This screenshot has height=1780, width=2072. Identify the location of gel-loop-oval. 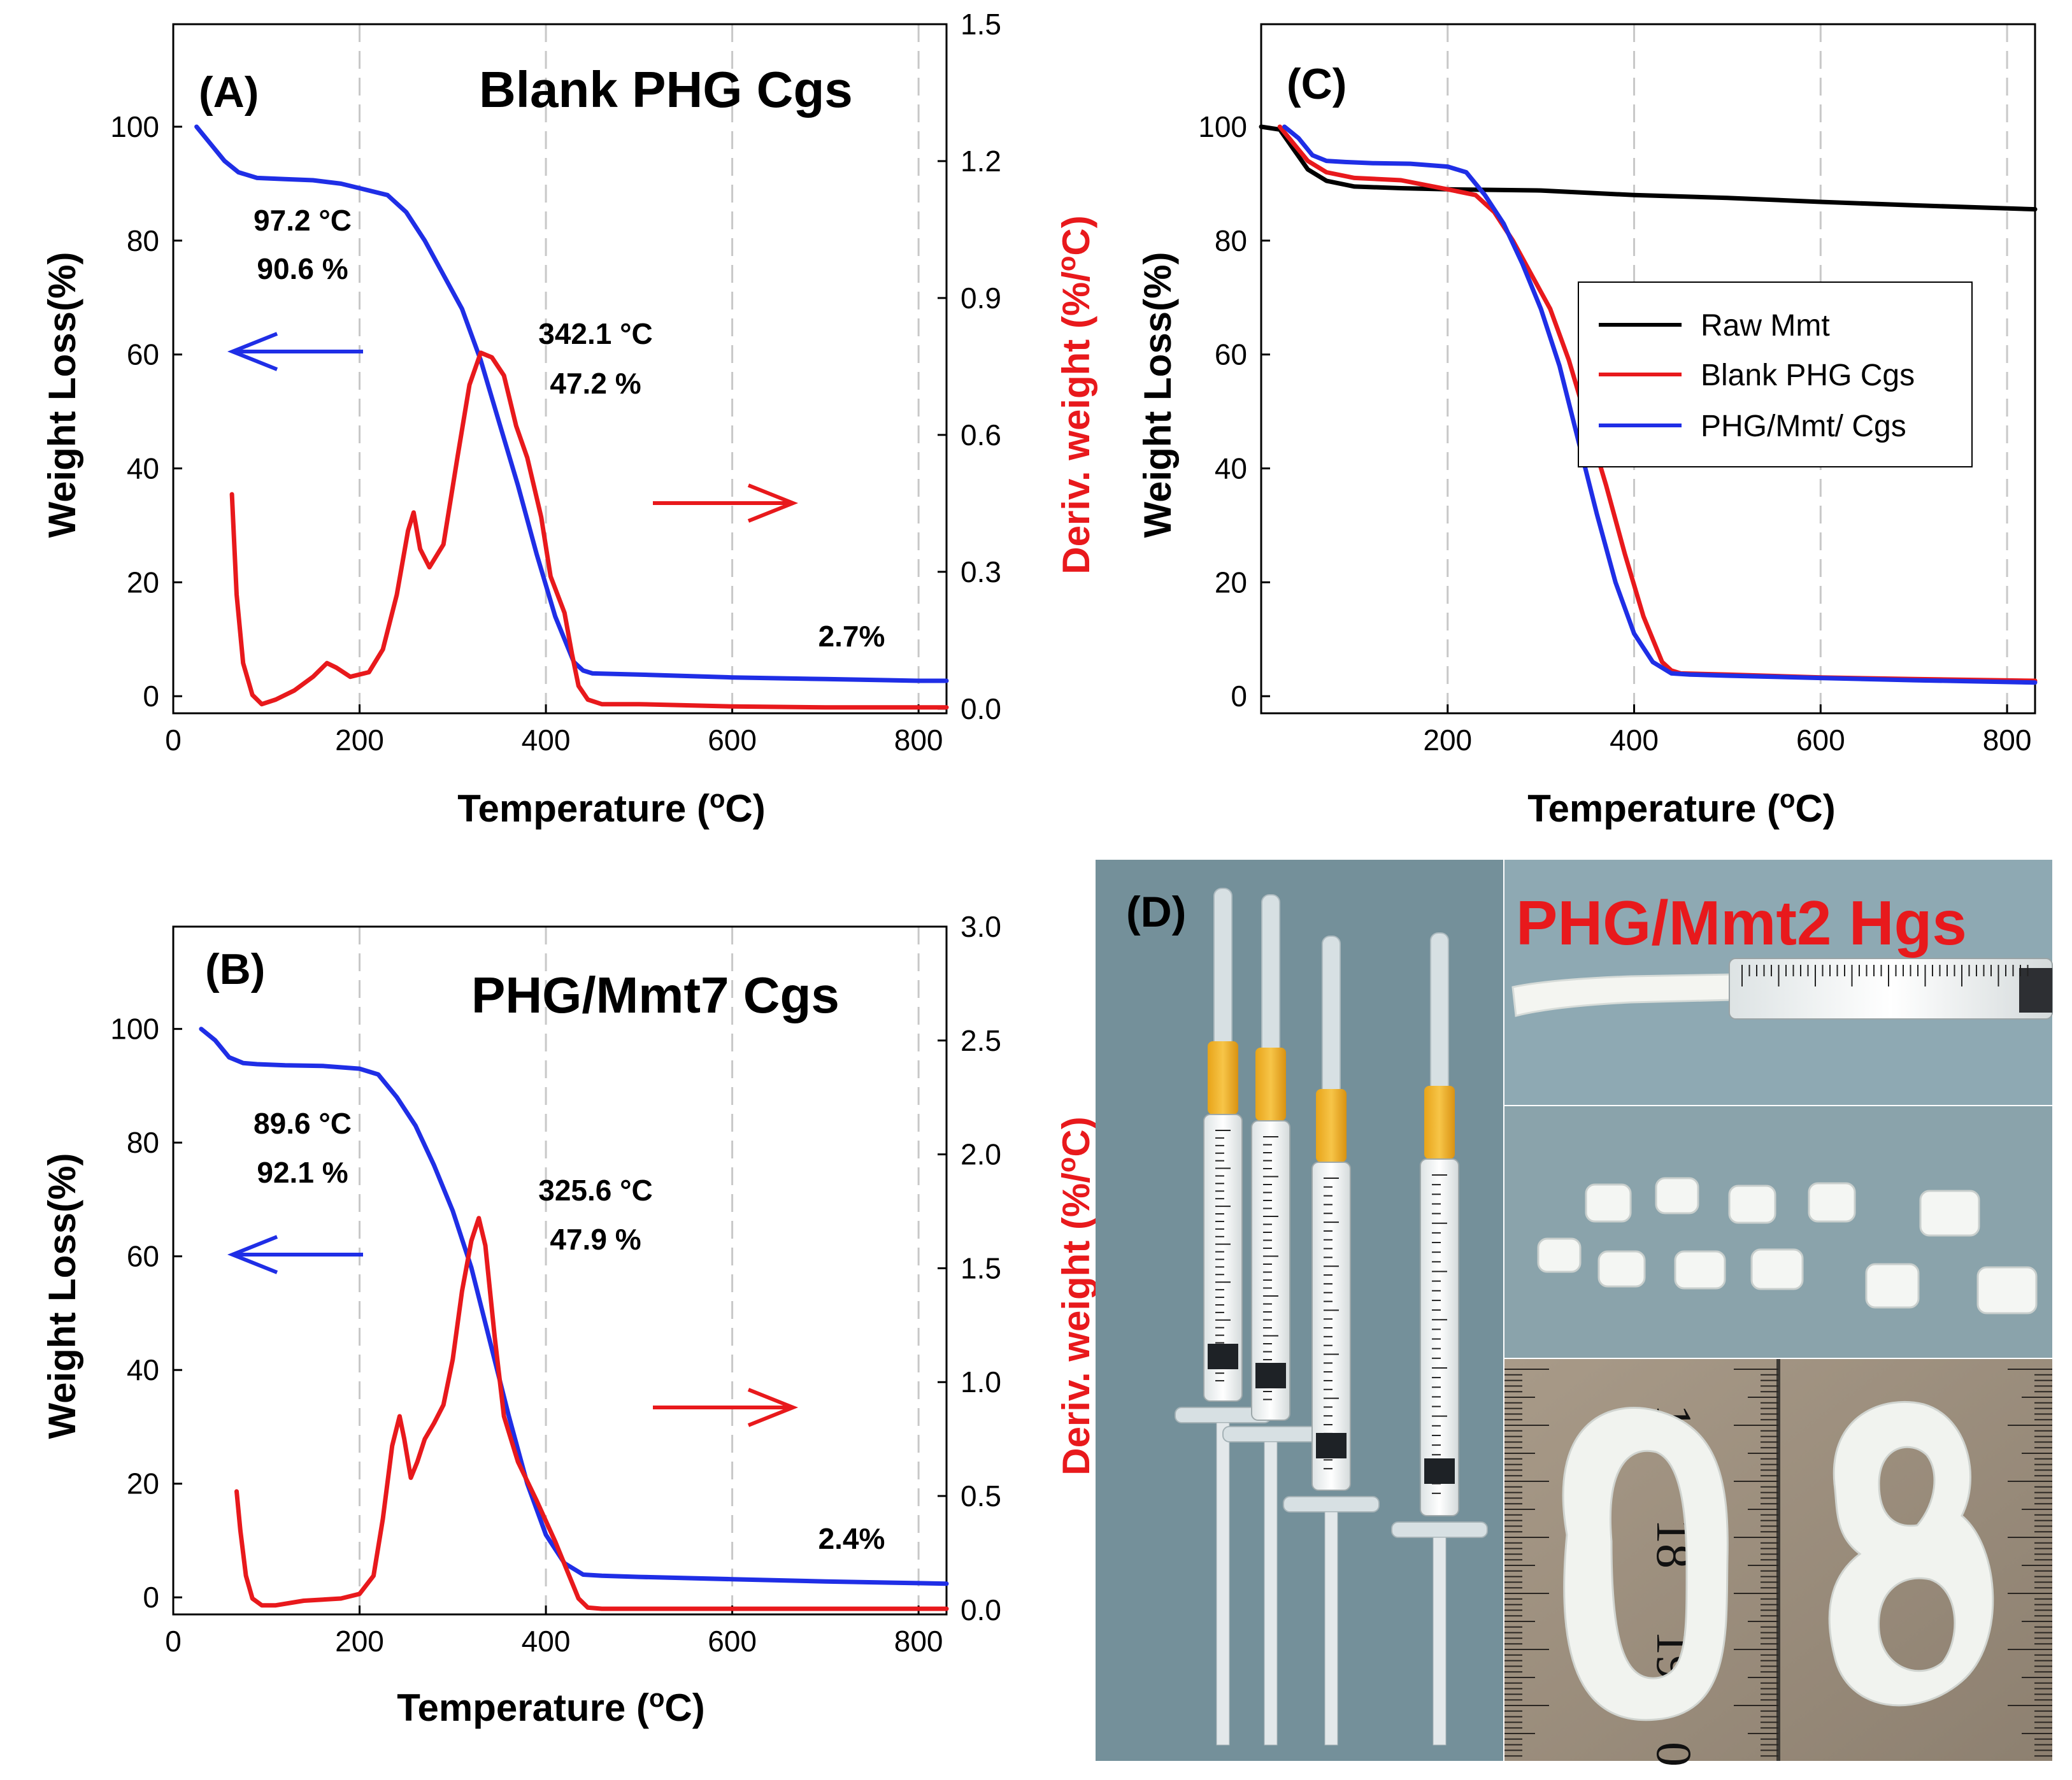
(1645, 1564).